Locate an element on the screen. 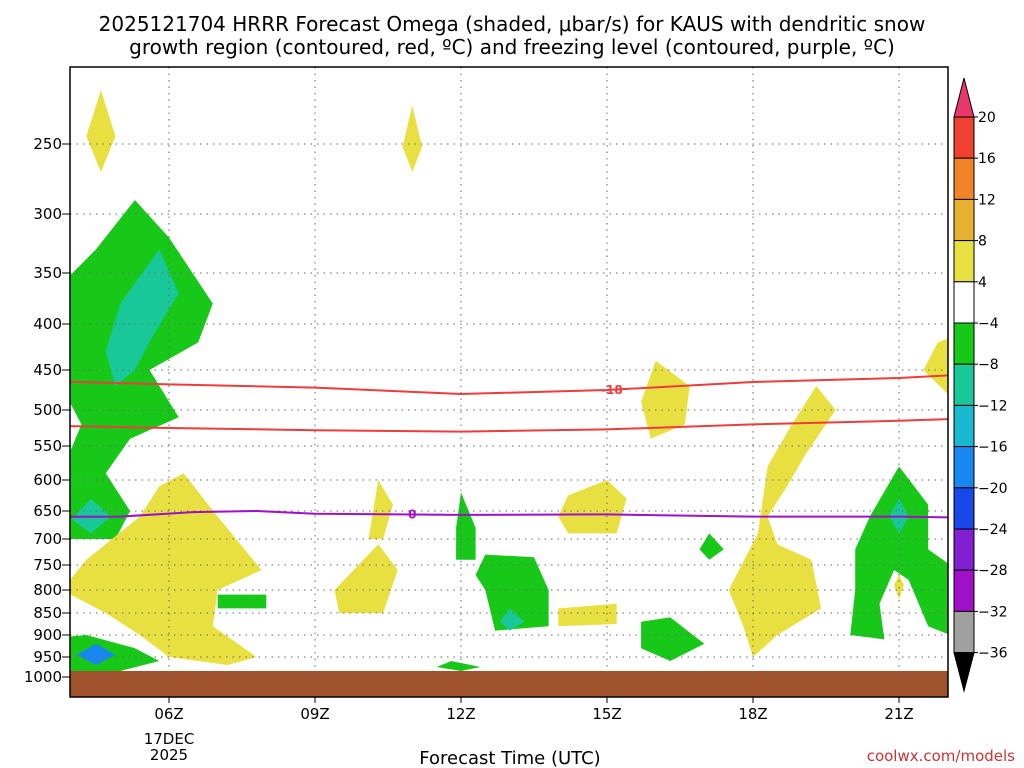  y-tick-label: 550 is located at coordinates (47, 446).